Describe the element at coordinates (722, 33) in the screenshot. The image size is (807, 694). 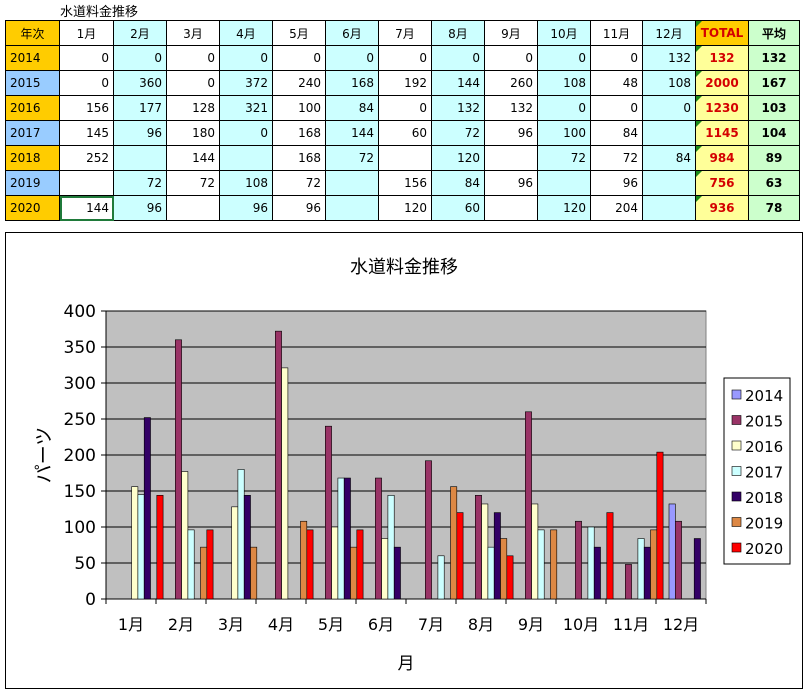
I see `header-total: TOTAL` at that location.